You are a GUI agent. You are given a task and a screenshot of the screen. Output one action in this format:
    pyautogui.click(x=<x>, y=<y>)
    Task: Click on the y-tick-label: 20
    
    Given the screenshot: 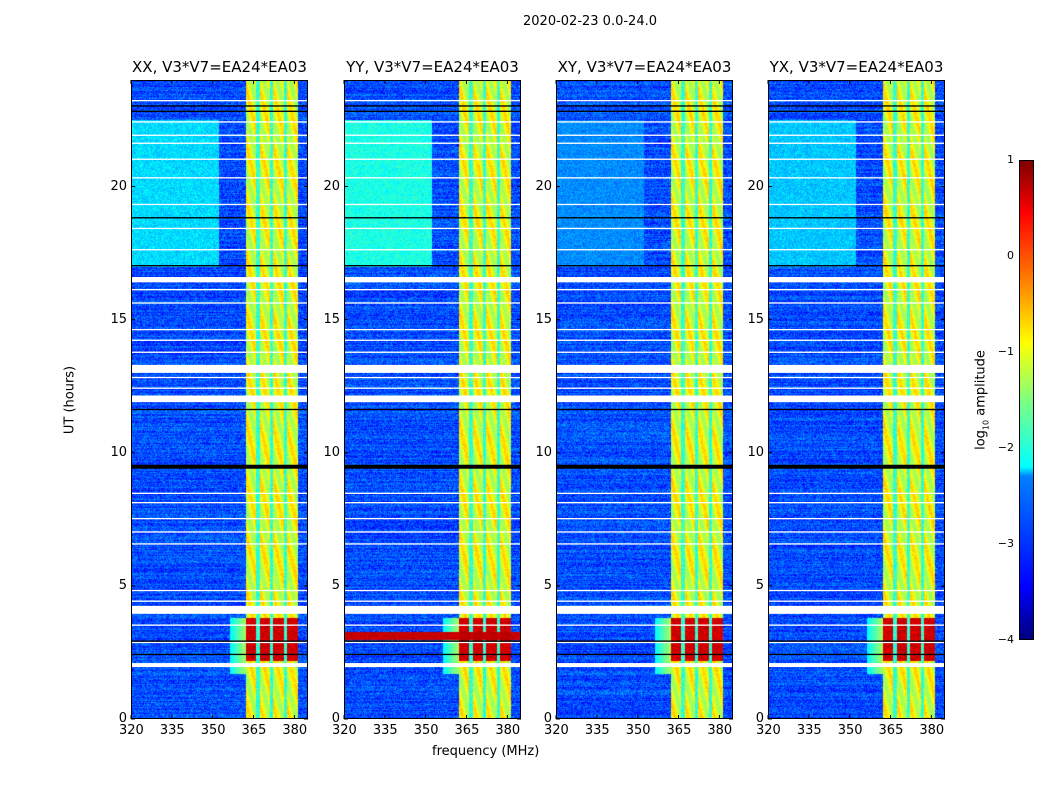 What is the action you would take?
    pyautogui.click(x=543, y=186)
    